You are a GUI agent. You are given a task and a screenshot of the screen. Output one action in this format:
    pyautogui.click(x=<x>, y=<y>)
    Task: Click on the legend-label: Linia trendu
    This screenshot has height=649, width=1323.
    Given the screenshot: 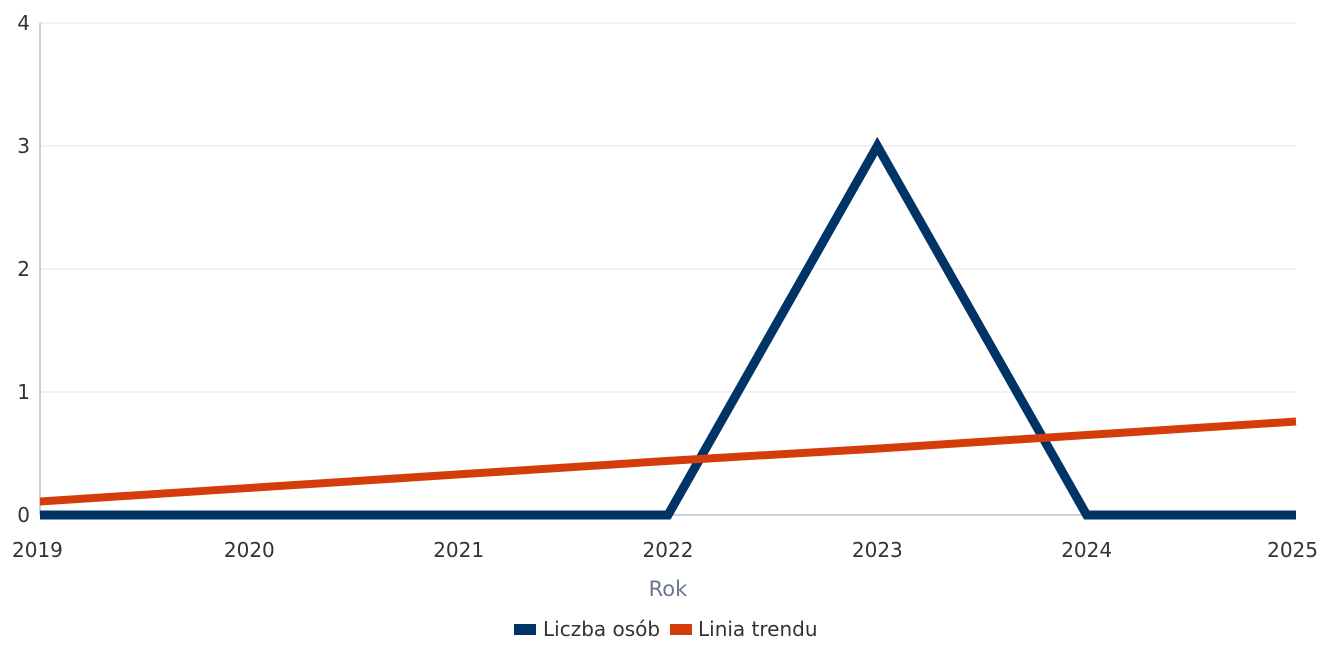 What is the action you would take?
    pyautogui.click(x=758, y=629)
    